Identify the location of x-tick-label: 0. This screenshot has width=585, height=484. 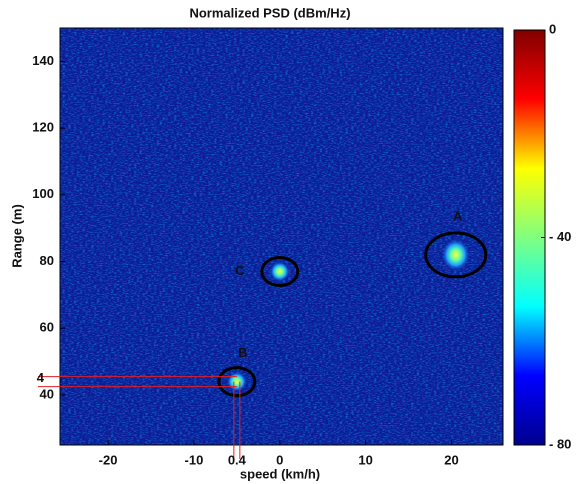
(279, 459).